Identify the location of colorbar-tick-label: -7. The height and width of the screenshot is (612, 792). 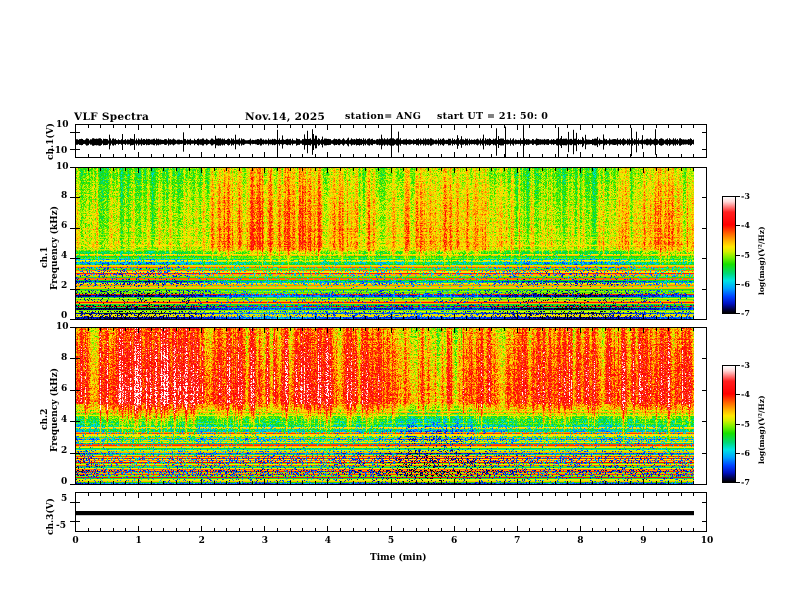
(745, 313).